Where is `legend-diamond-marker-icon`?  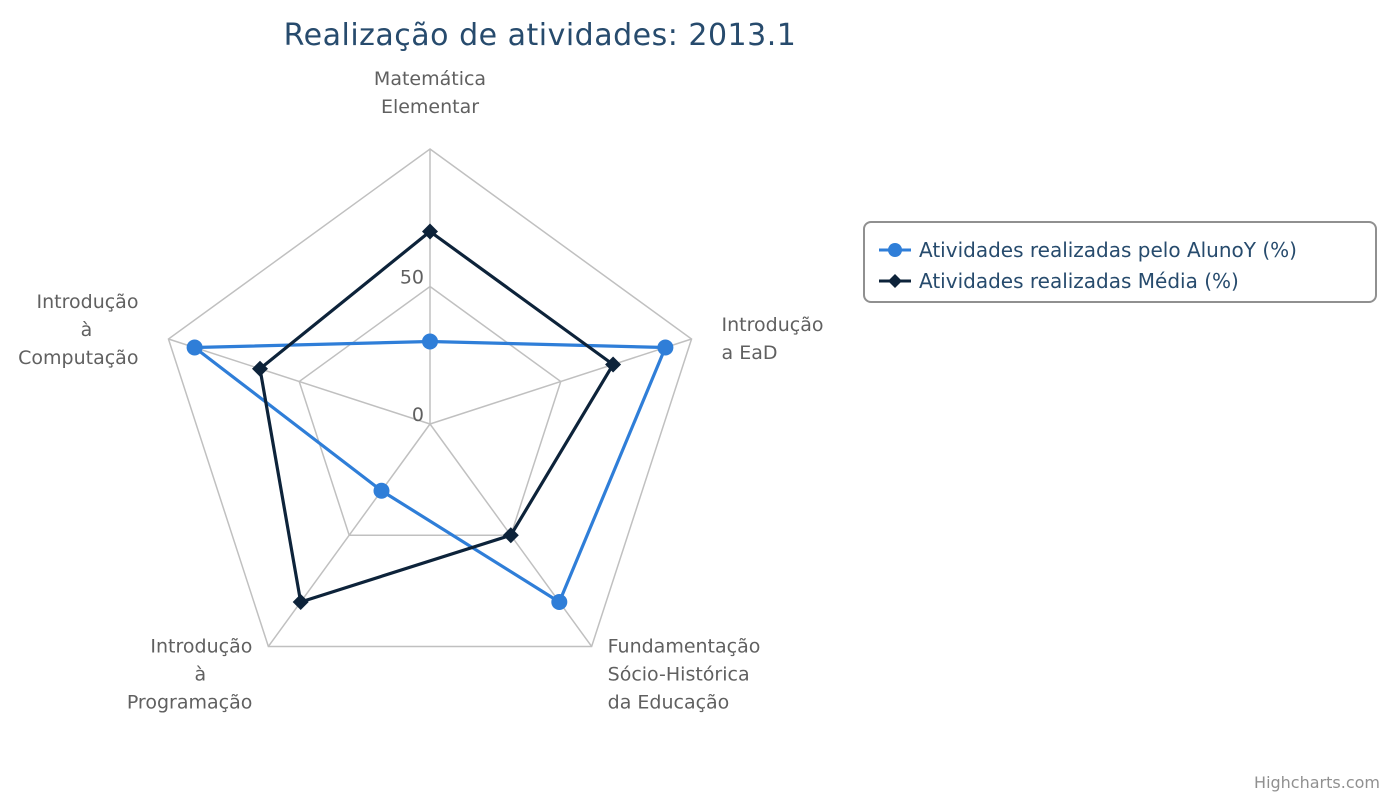
legend-diamond-marker-icon is located at coordinates (895, 281).